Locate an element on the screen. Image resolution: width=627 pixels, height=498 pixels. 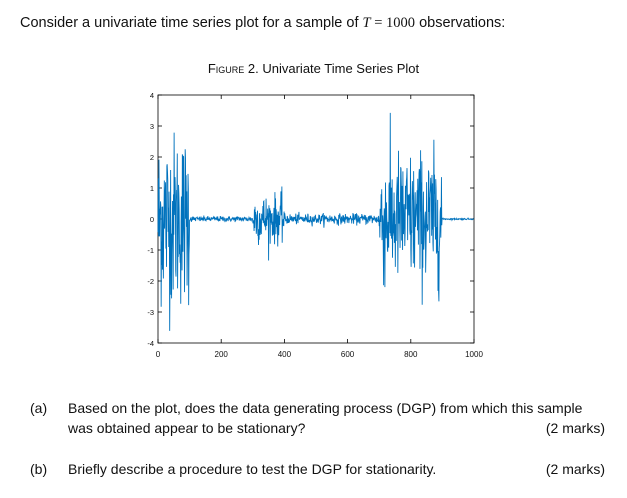
figure-caption: Figure 2. Univariate Time Series Plot is located at coordinates (313, 68).